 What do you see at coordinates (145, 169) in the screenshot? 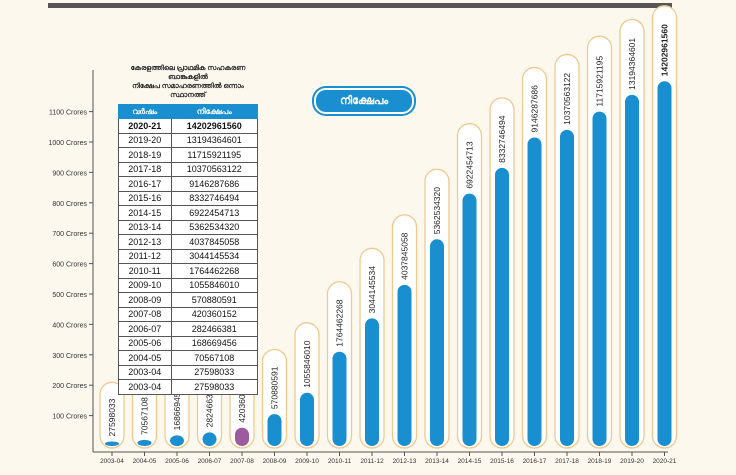
I see `table-cell-year: 2017-18` at bounding box center [145, 169].